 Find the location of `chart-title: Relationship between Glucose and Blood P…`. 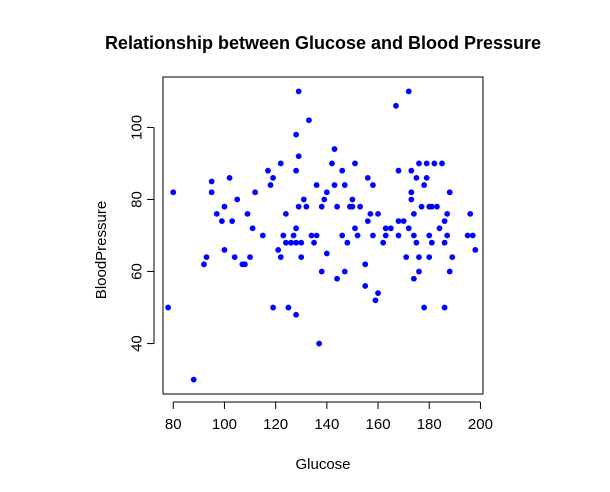

chart-title: Relationship between Glucose and Blood P… is located at coordinates (323, 43).